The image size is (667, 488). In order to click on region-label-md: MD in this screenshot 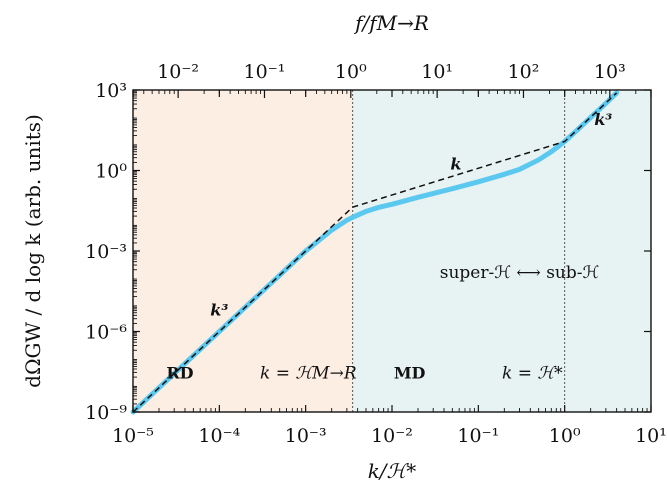, I will do `click(410, 372)`.